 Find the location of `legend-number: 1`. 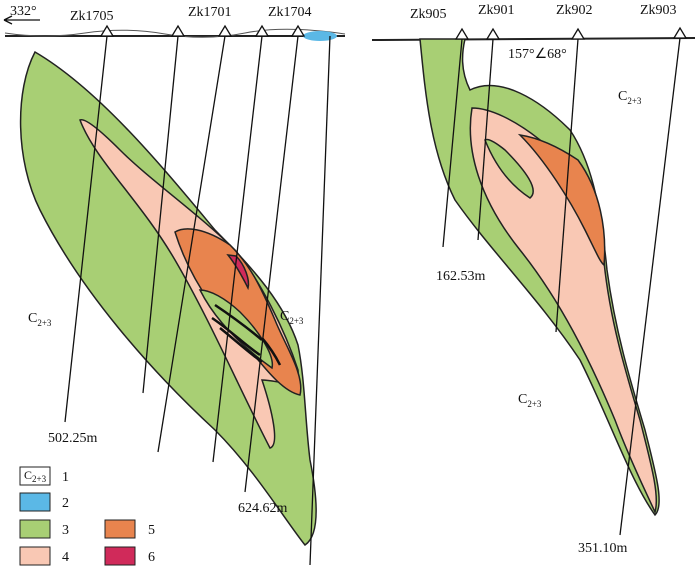

legend-number: 1 is located at coordinates (65, 477).